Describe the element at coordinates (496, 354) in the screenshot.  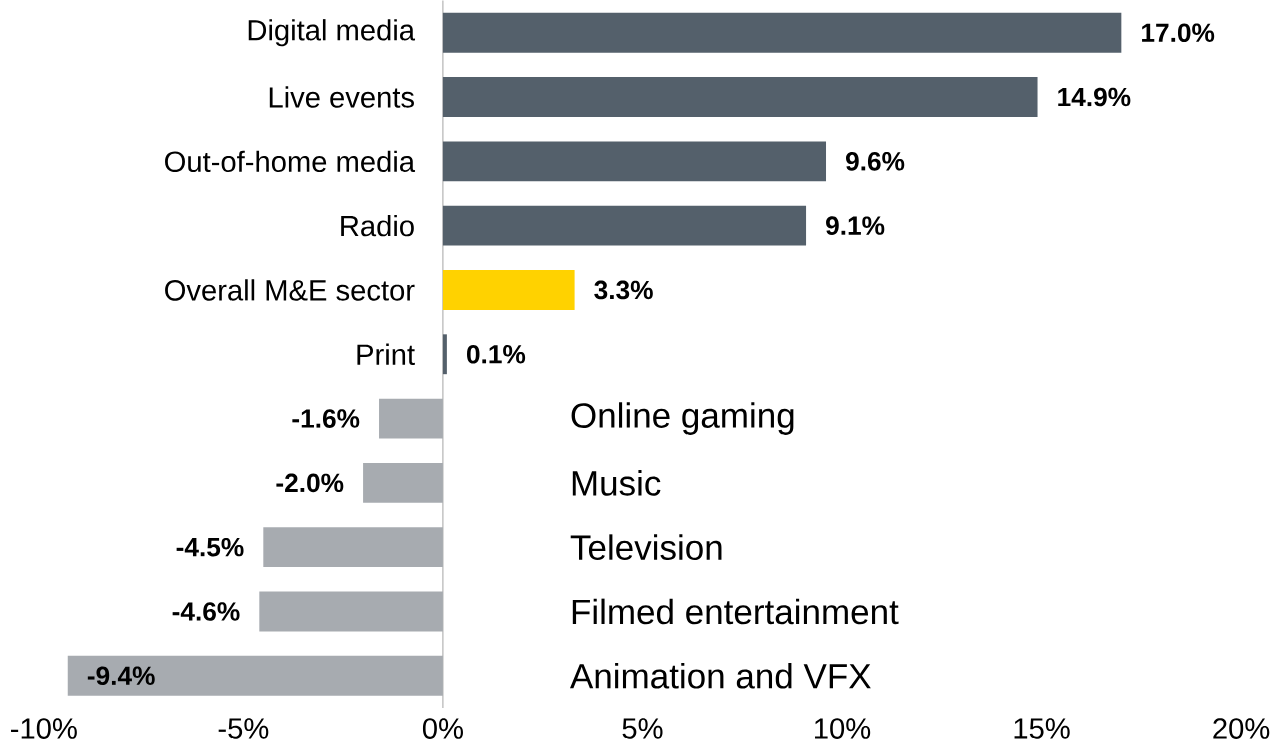
I see `data-label: 0.1%` at that location.